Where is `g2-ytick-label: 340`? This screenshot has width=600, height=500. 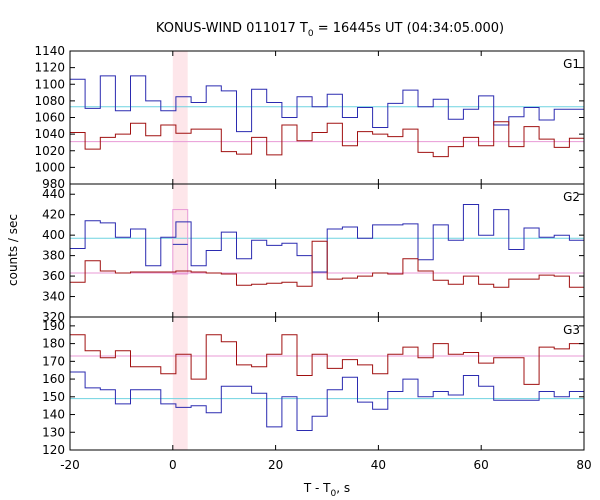 g2-ytick-label: 340 is located at coordinates (53, 297).